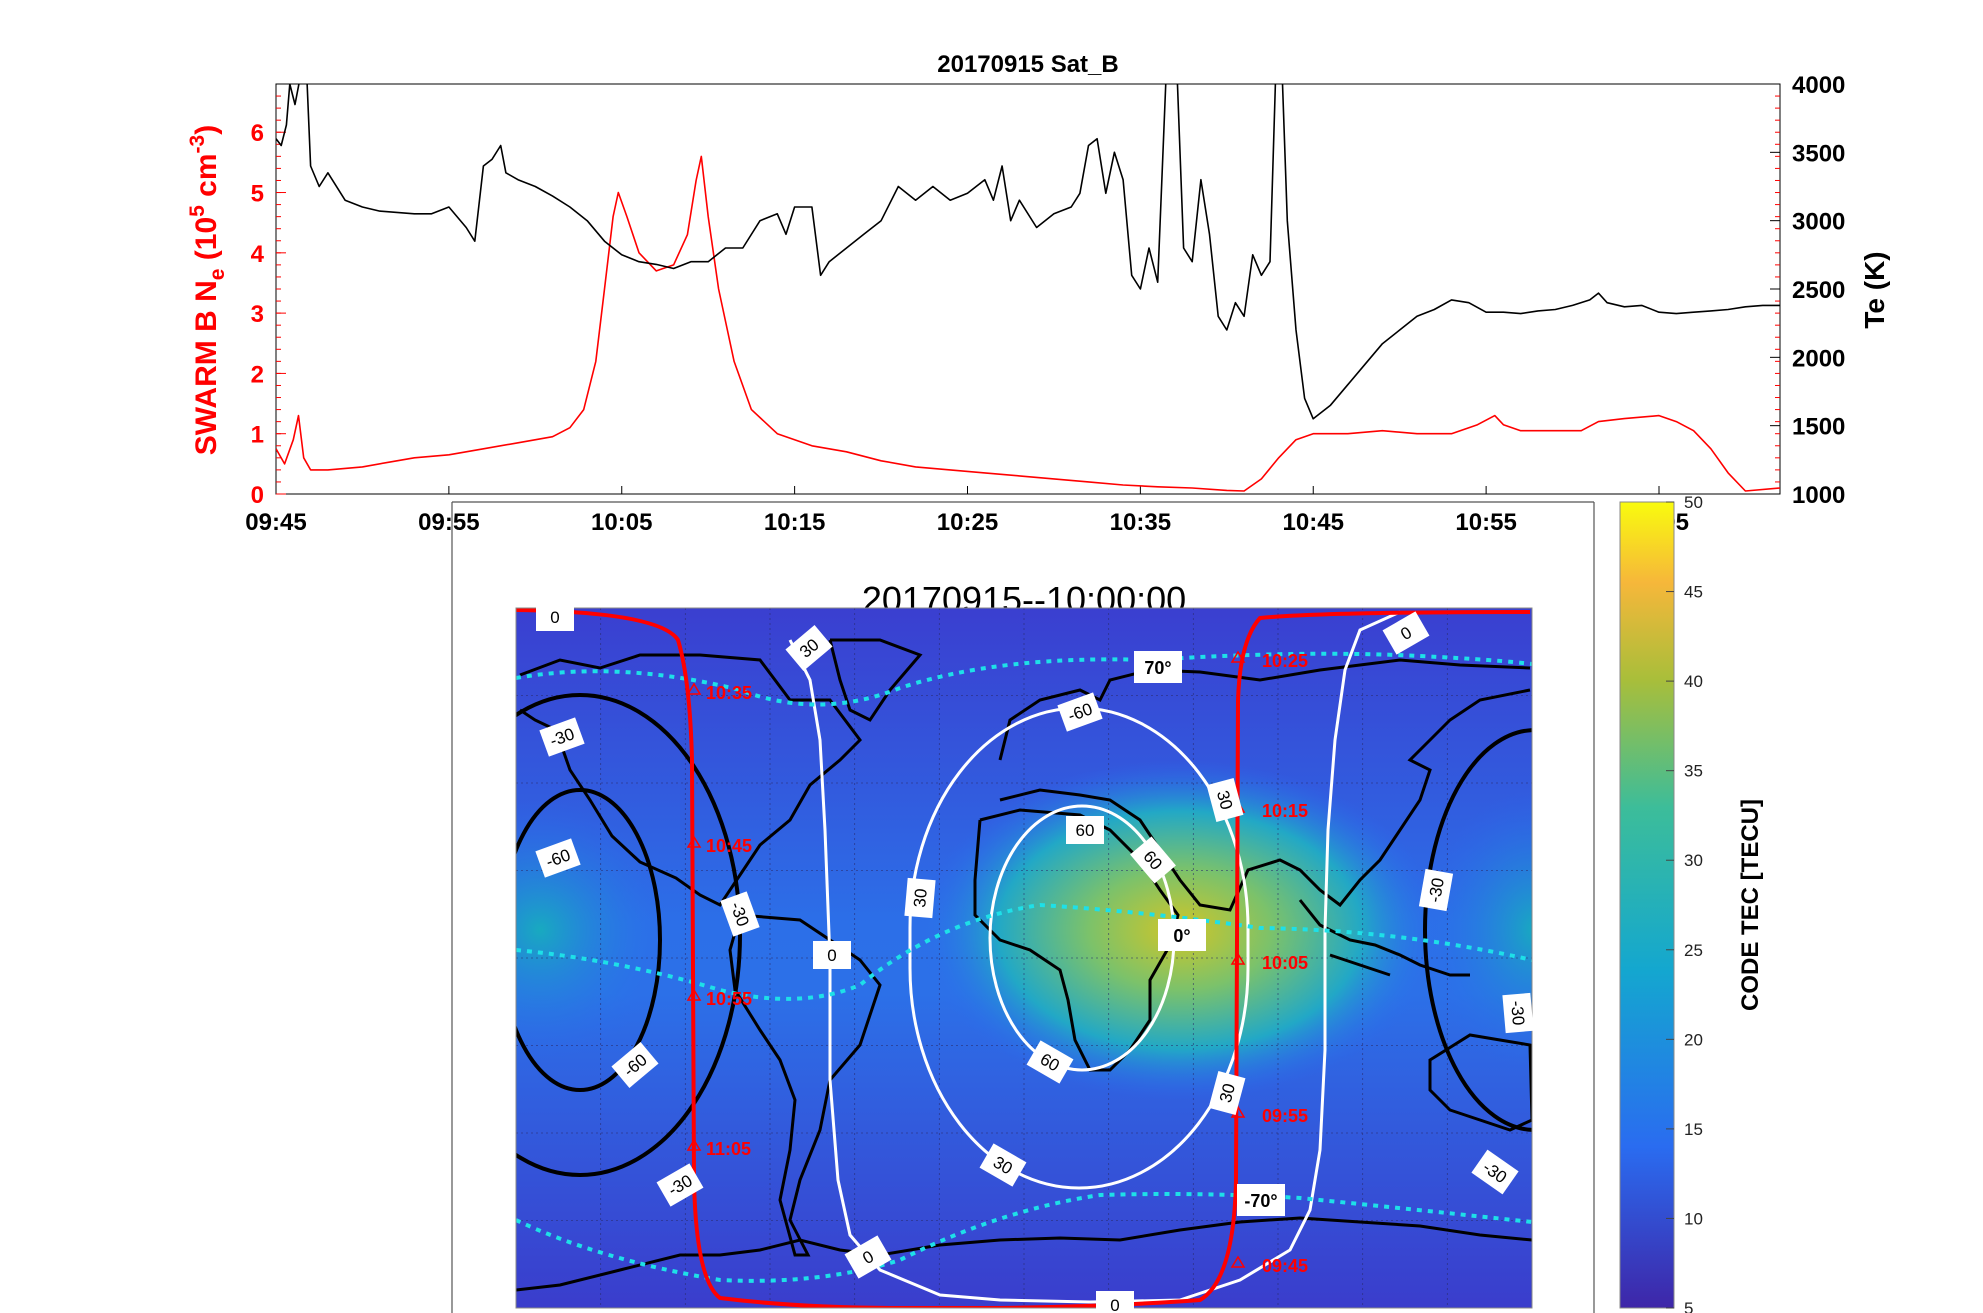  What do you see at coordinates (1085, 830) in the screenshot?
I see `contour-label-text: 60` at bounding box center [1085, 830].